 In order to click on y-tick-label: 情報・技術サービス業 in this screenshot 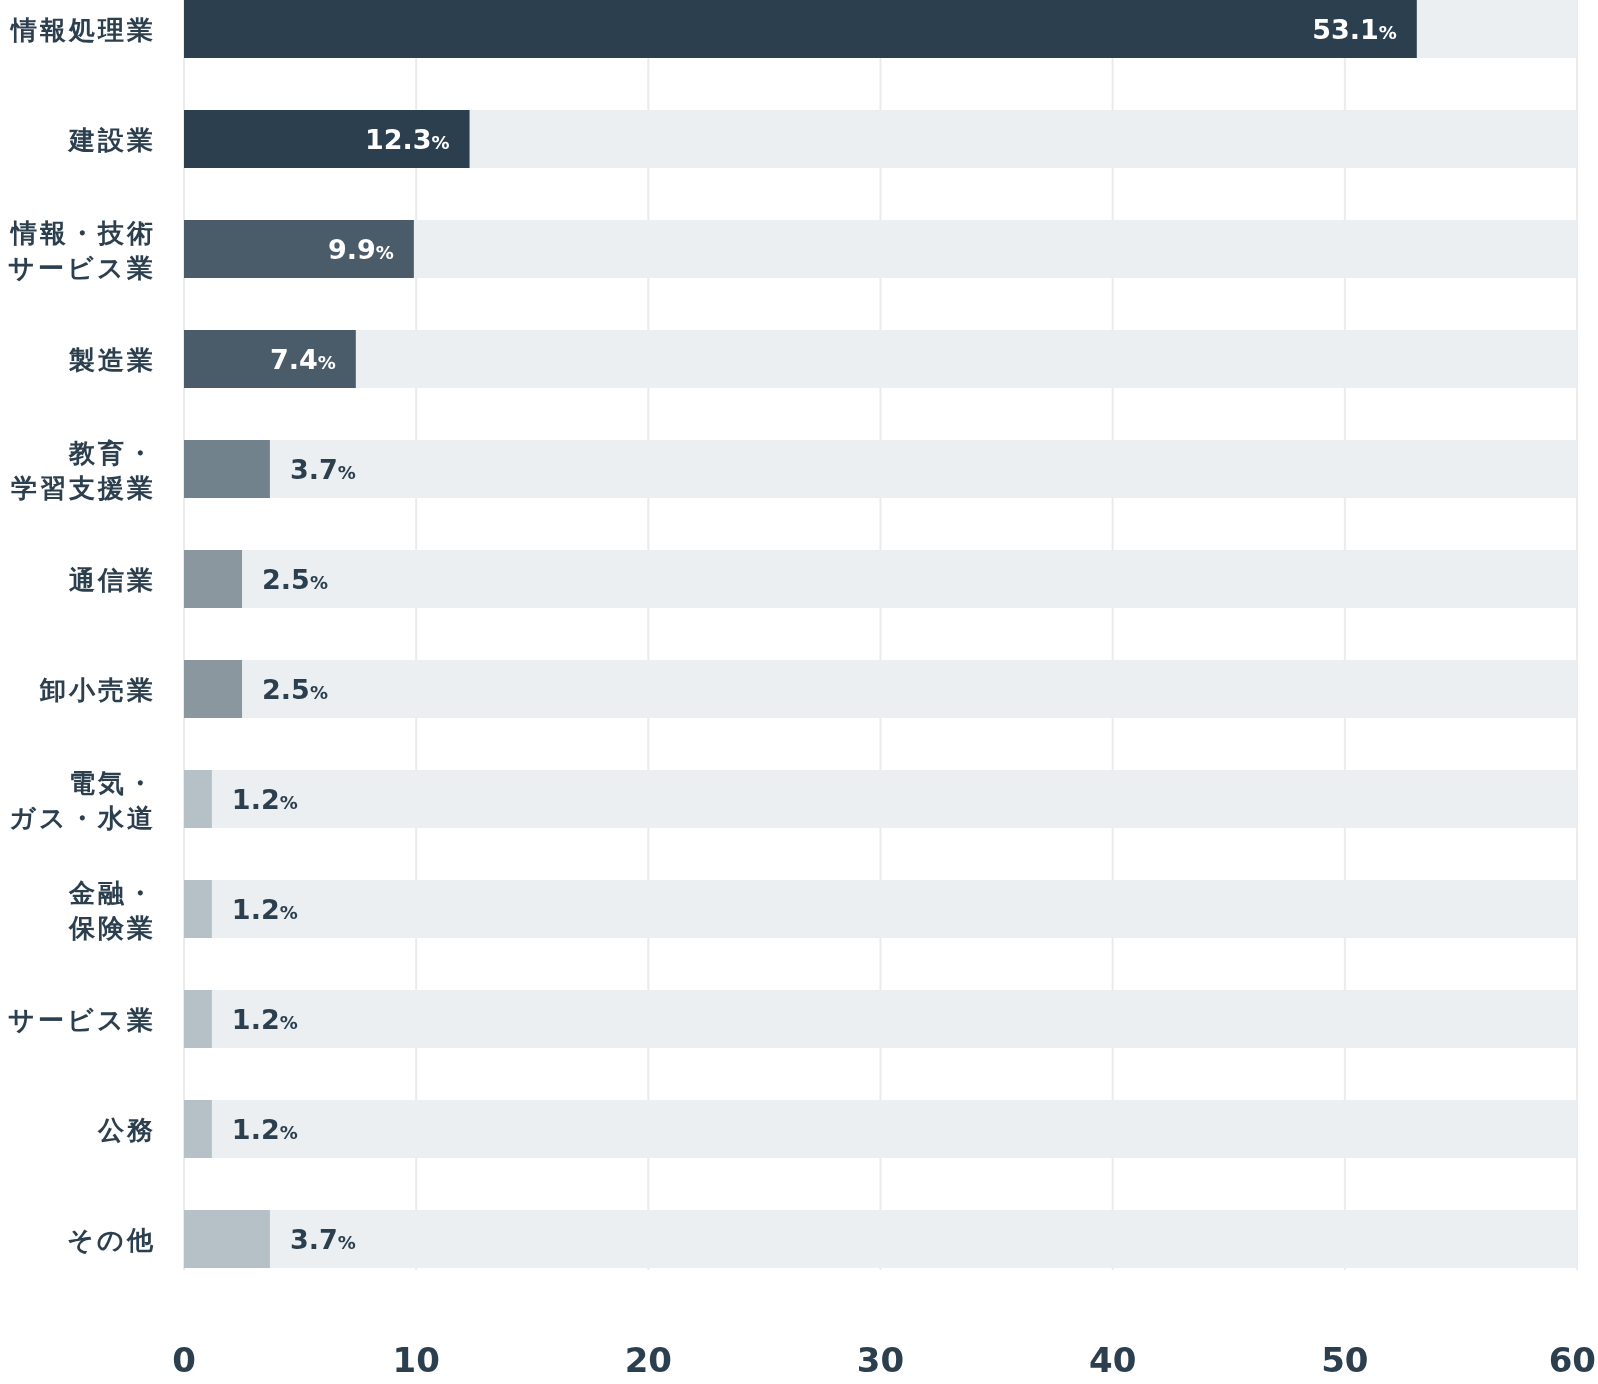, I will do `click(82, 250)`.